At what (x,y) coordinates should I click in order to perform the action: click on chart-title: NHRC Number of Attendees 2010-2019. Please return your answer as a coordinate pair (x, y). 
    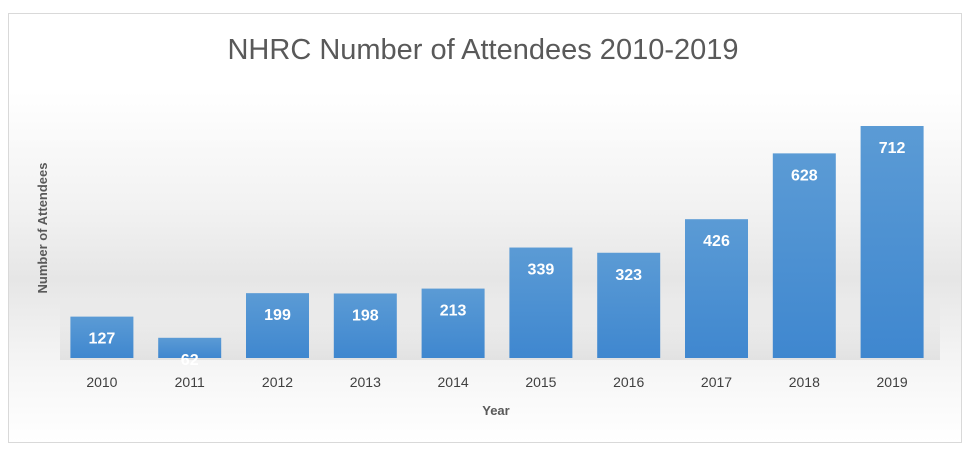
    Looking at the image, I should click on (482, 50).